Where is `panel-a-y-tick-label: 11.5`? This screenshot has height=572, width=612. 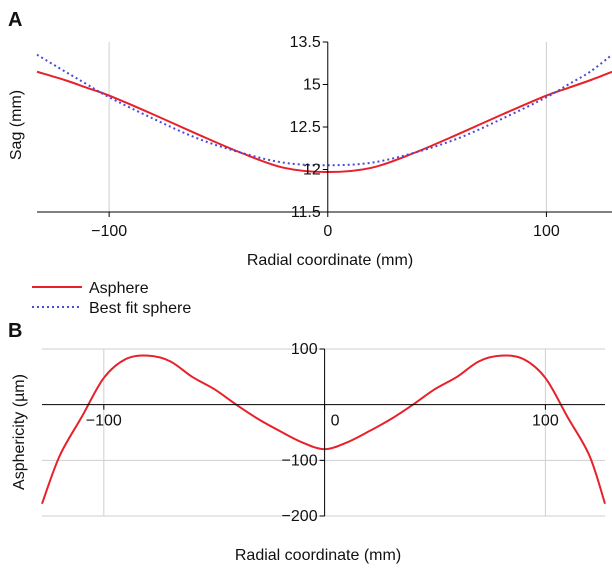 panel-a-y-tick-label: 11.5 is located at coordinates (306, 212).